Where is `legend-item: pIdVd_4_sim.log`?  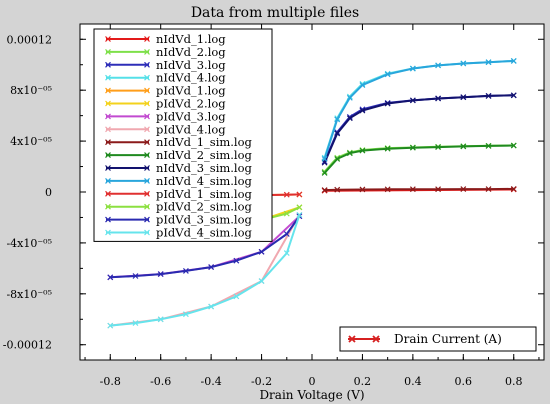 legend-item: pIdVd_4_sim.log is located at coordinates (178, 233).